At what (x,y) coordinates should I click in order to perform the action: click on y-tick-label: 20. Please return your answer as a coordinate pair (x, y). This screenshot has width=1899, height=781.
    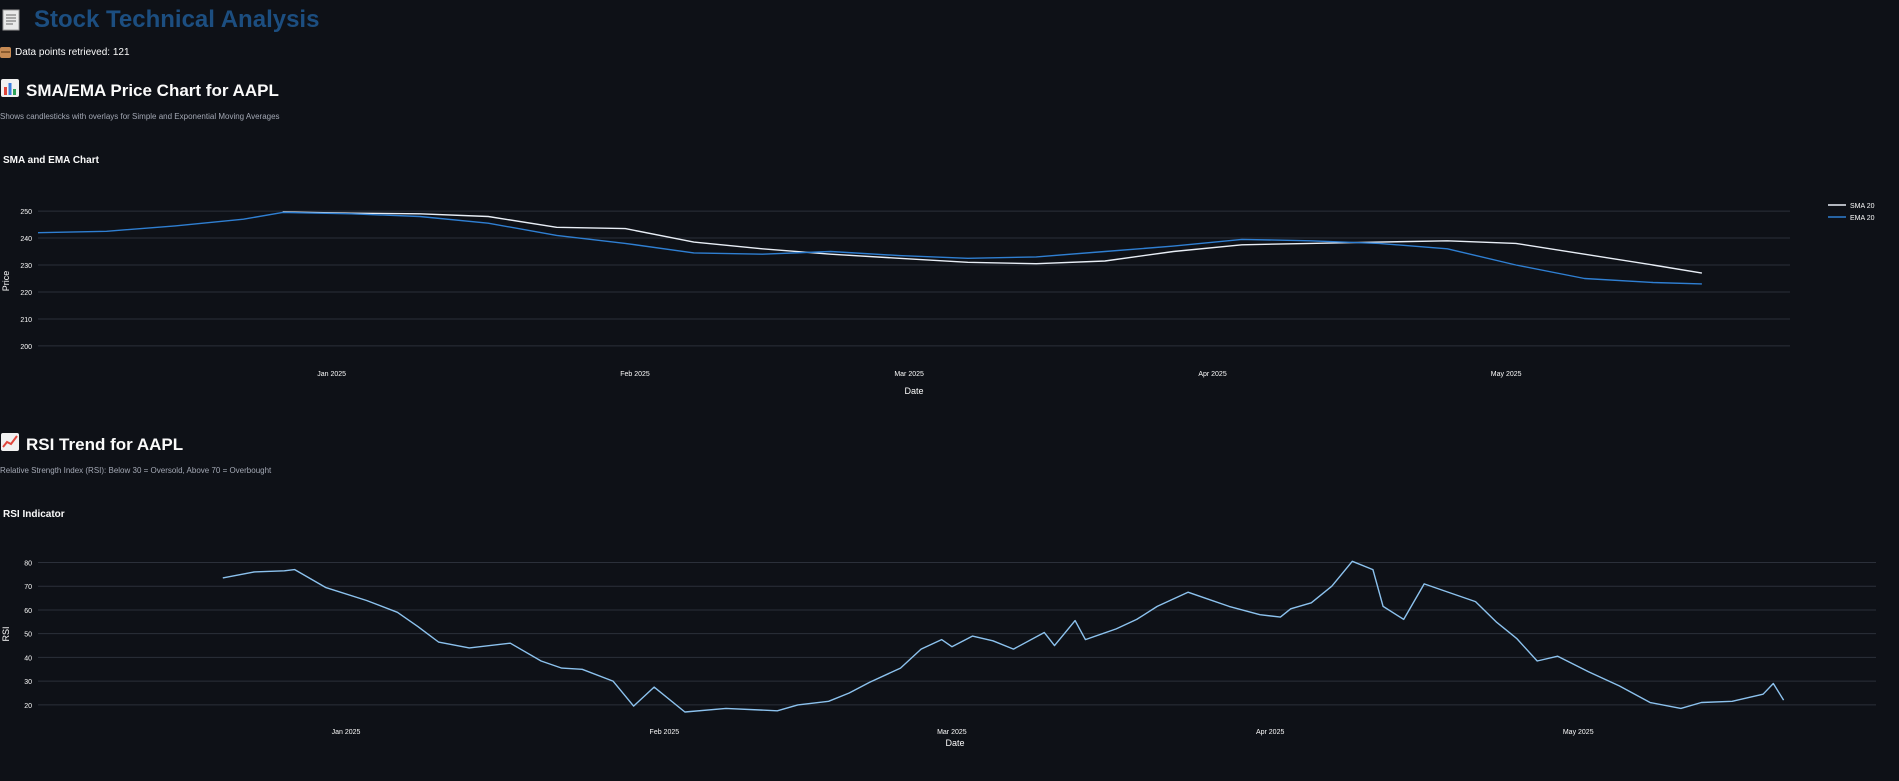
    Looking at the image, I should click on (28, 706).